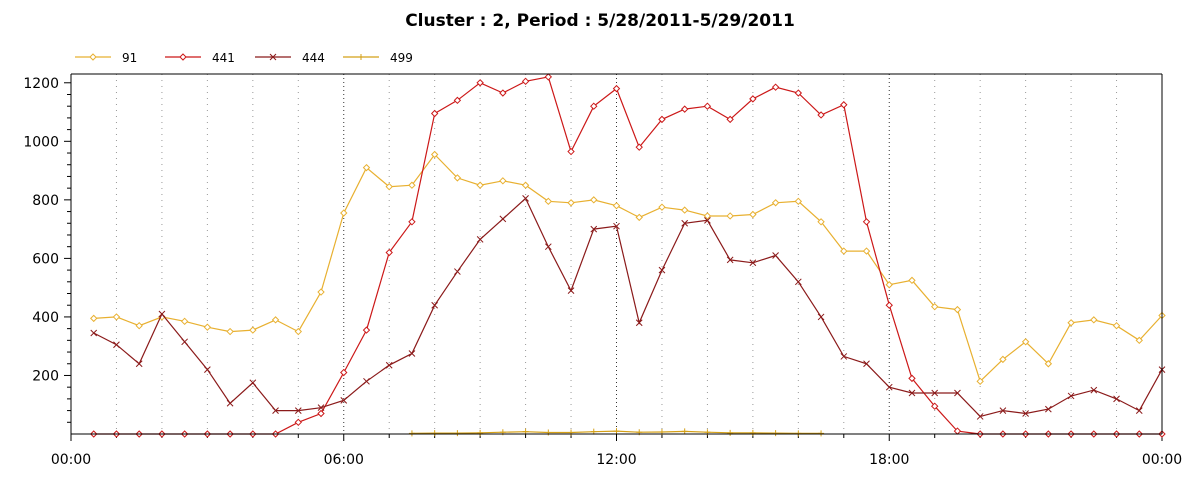 Image resolution: width=1200 pixels, height=480 pixels. What do you see at coordinates (344, 460) in the screenshot?
I see `x-tick-label: 06:00` at bounding box center [344, 460].